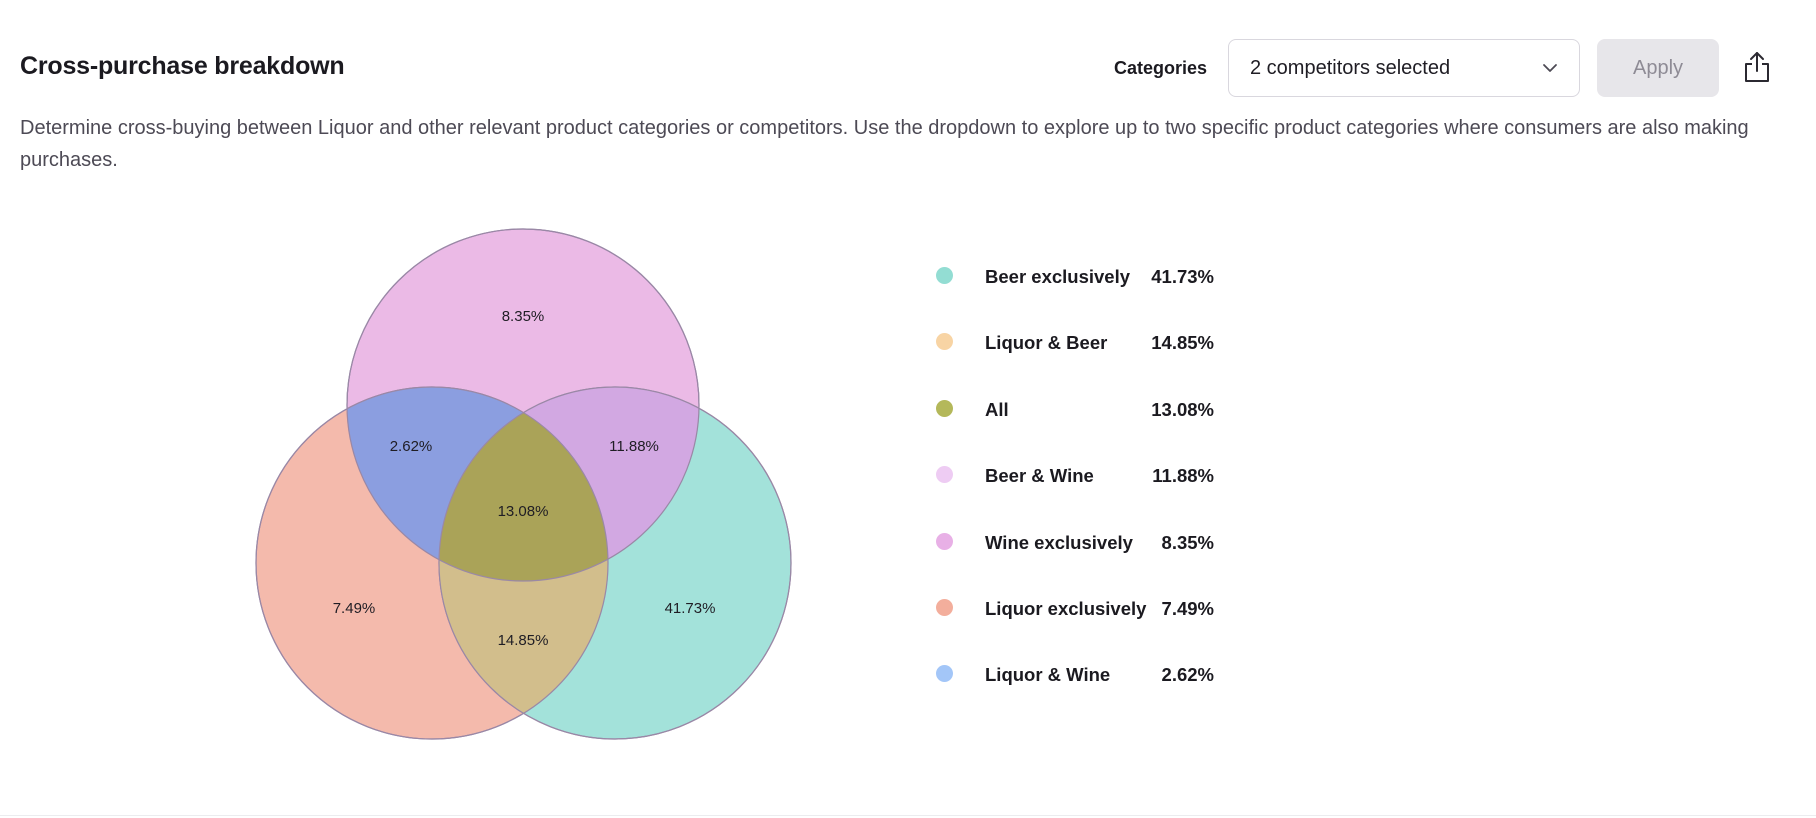 The height and width of the screenshot is (818, 1816). What do you see at coordinates (1187, 542) in the screenshot?
I see `legend-value: 8.35%` at bounding box center [1187, 542].